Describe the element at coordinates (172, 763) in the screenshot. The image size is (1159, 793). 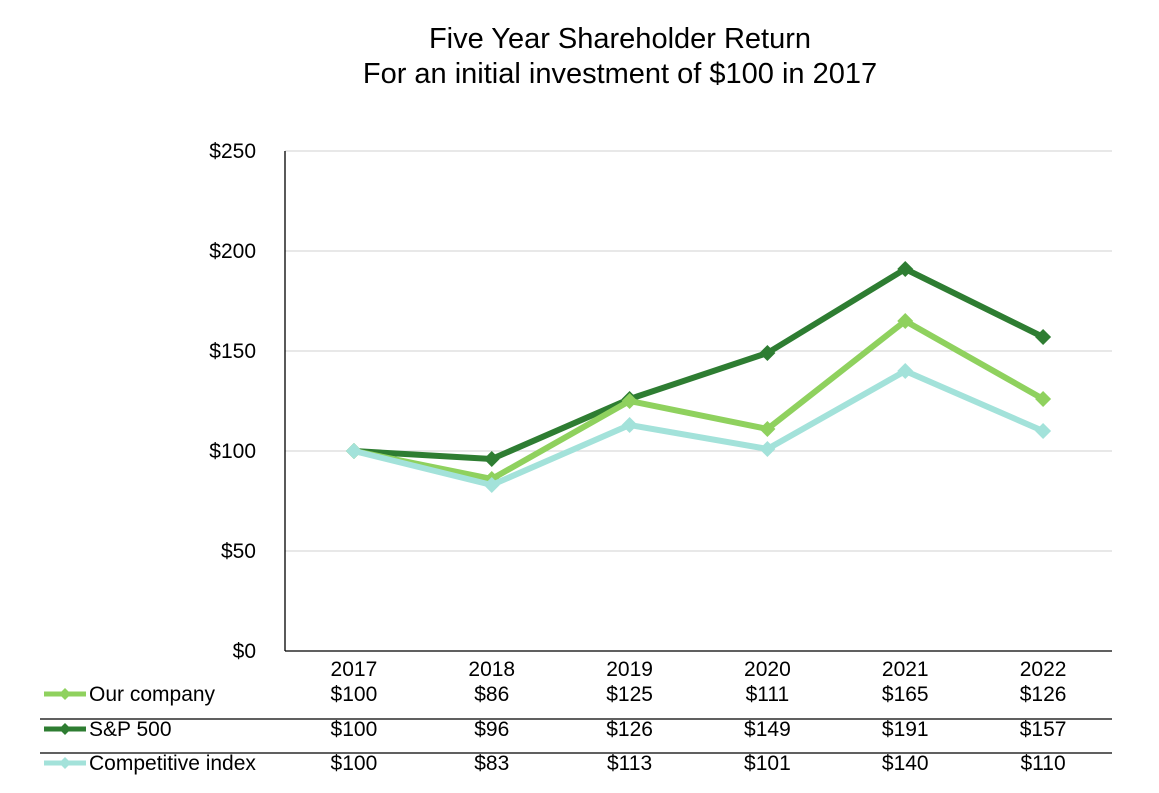
I see `legend-series-name: Competitive index` at that location.